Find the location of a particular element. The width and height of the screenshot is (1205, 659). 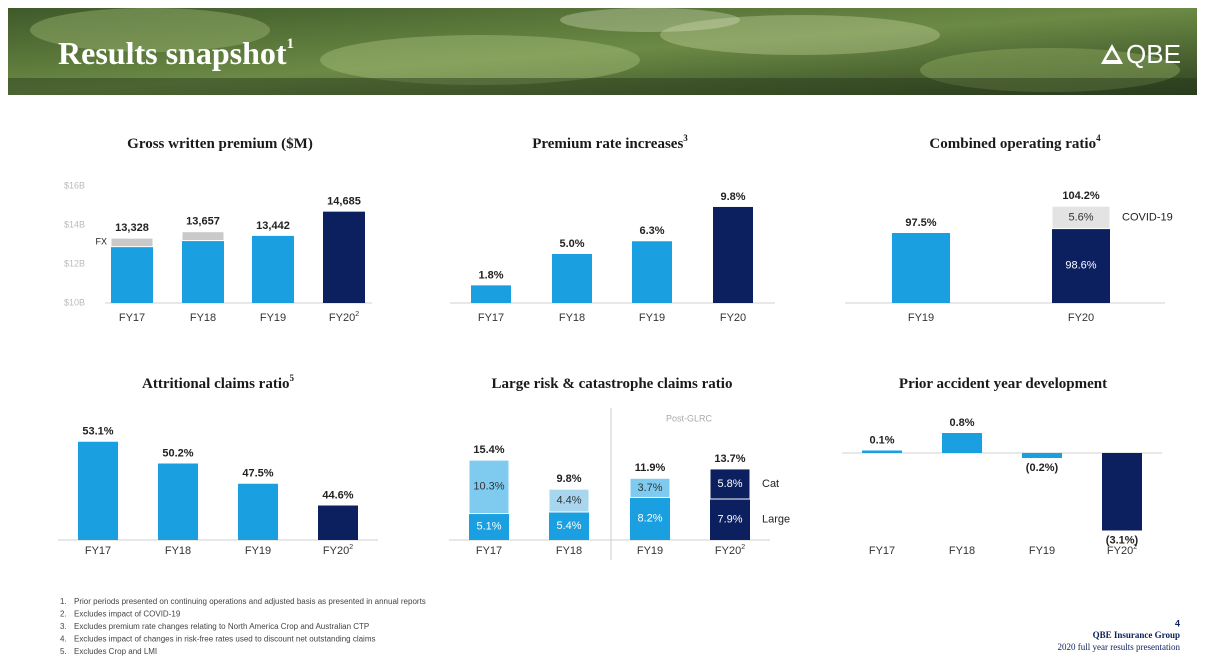

legend-label: FX is located at coordinates (101, 242).